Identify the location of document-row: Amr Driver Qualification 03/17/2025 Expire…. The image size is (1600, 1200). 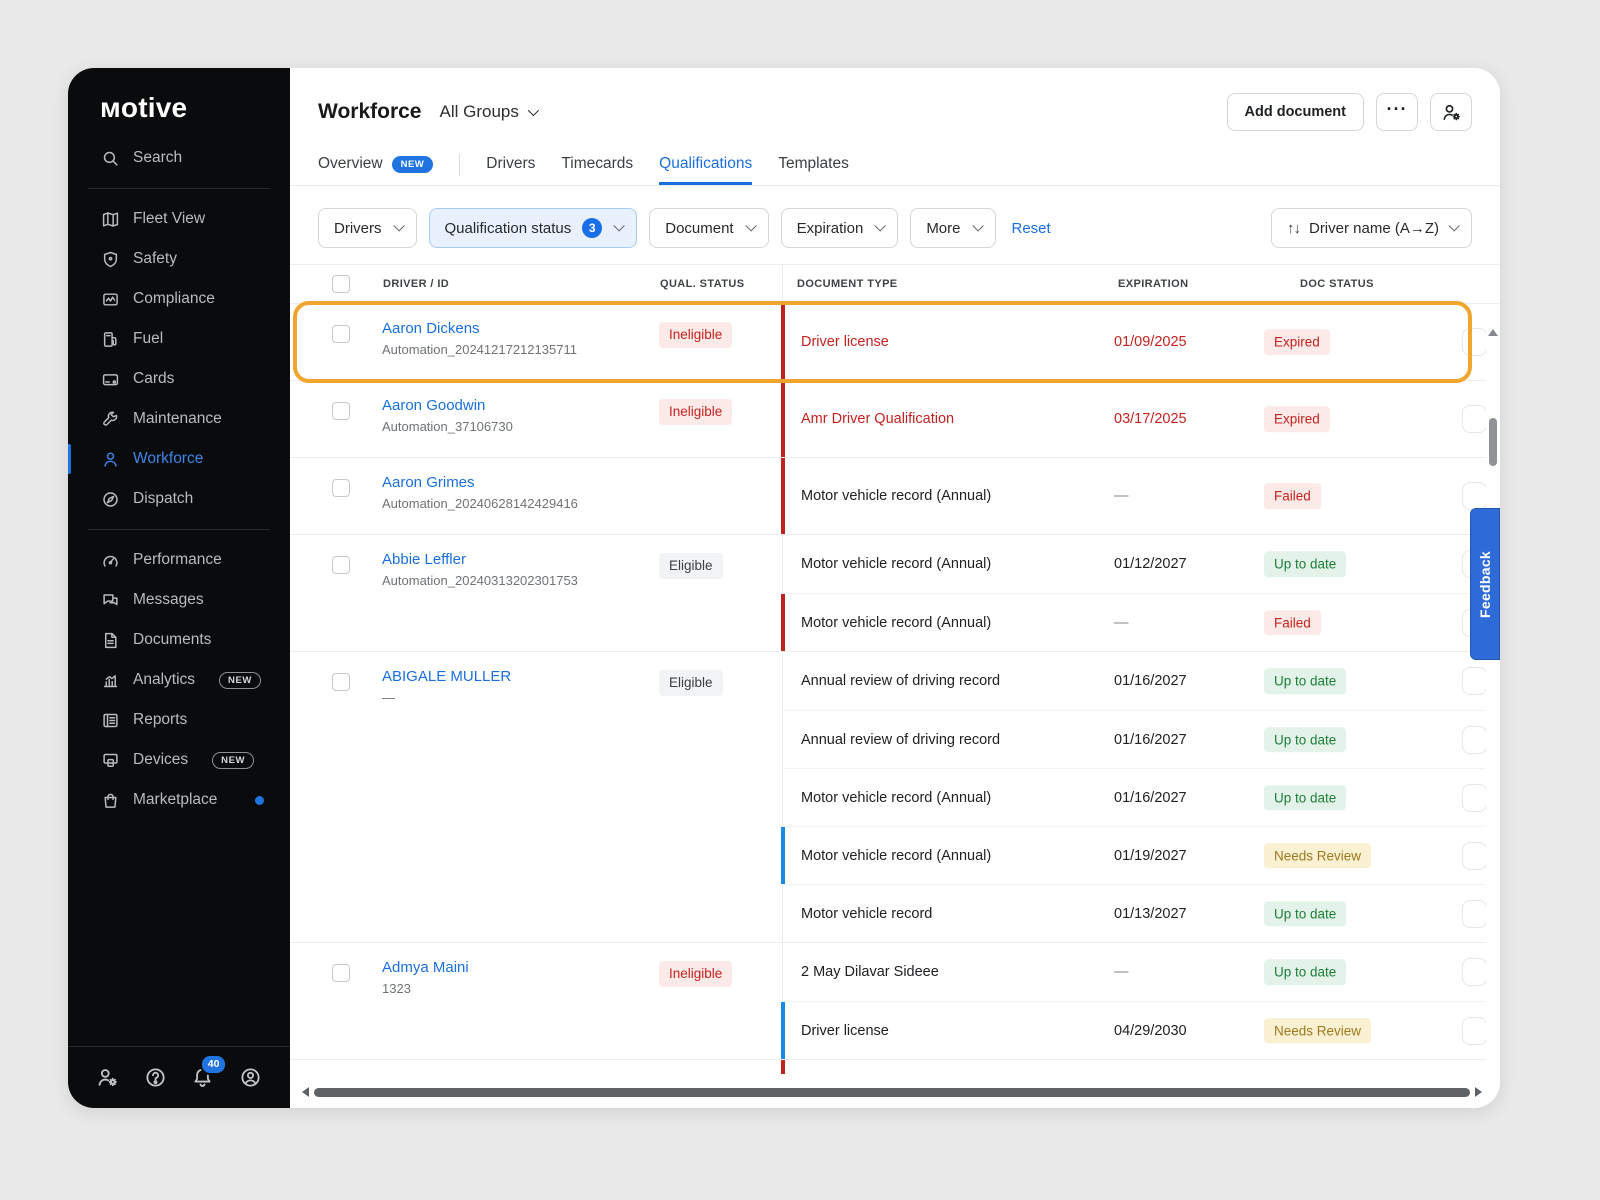
(1140, 419).